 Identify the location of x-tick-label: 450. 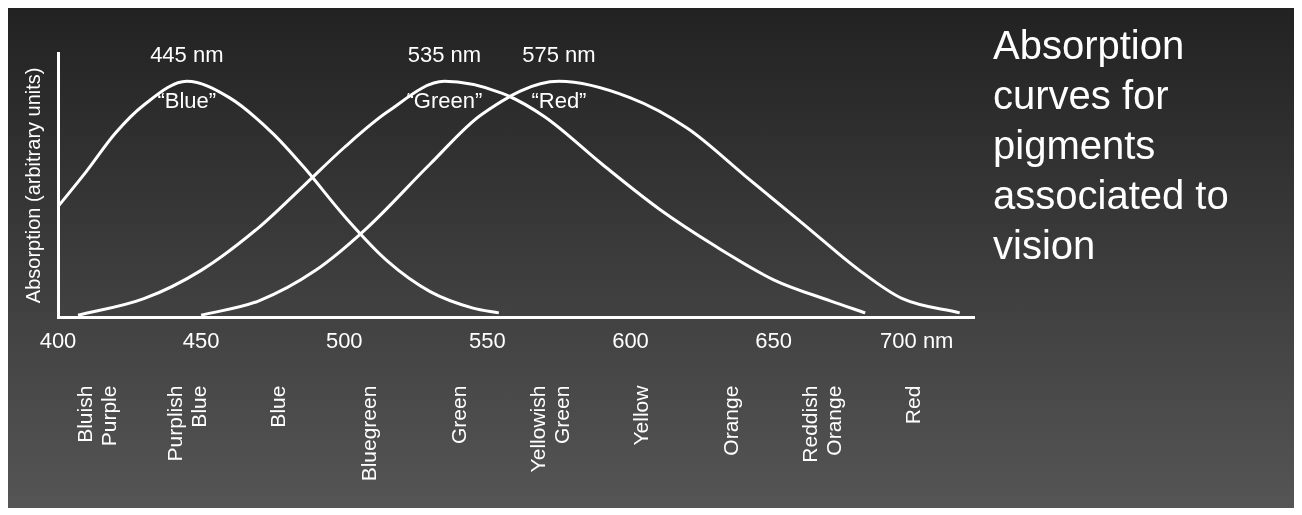
(201, 340).